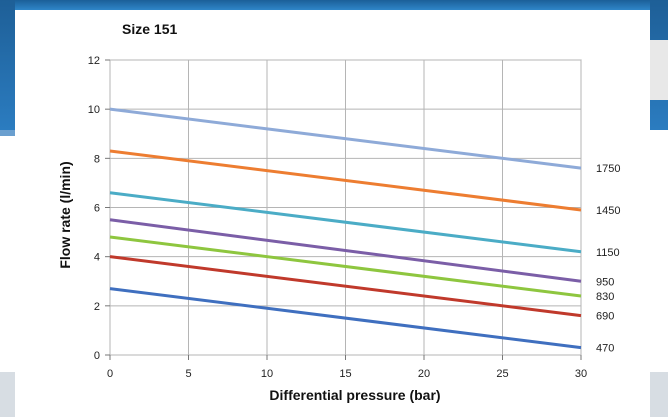 The image size is (668, 417). Describe the element at coordinates (97, 258) in the screenshot. I see `y-tick-label: 4` at that location.